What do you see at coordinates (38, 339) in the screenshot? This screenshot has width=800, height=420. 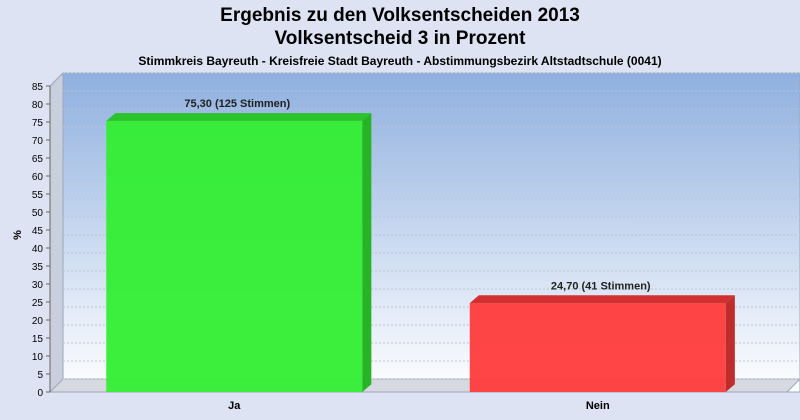 I see `y-tick-label: 15` at bounding box center [38, 339].